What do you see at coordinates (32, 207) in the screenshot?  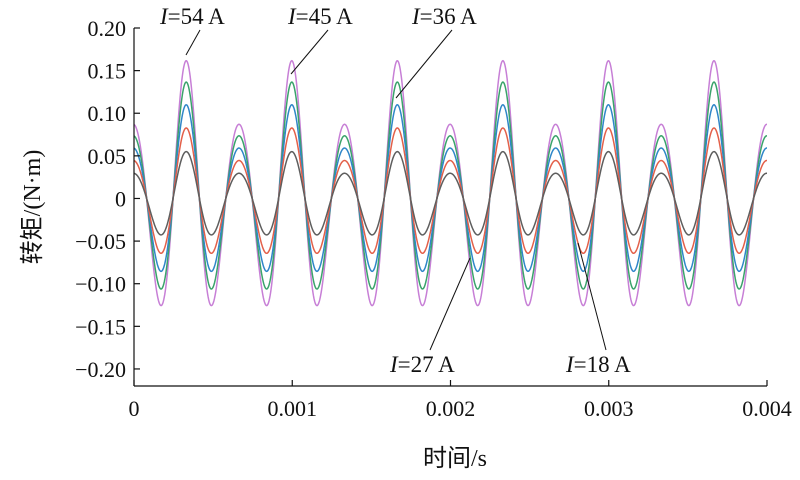 I see `y-axis-label: 转矩/(N·m)` at bounding box center [32, 207].